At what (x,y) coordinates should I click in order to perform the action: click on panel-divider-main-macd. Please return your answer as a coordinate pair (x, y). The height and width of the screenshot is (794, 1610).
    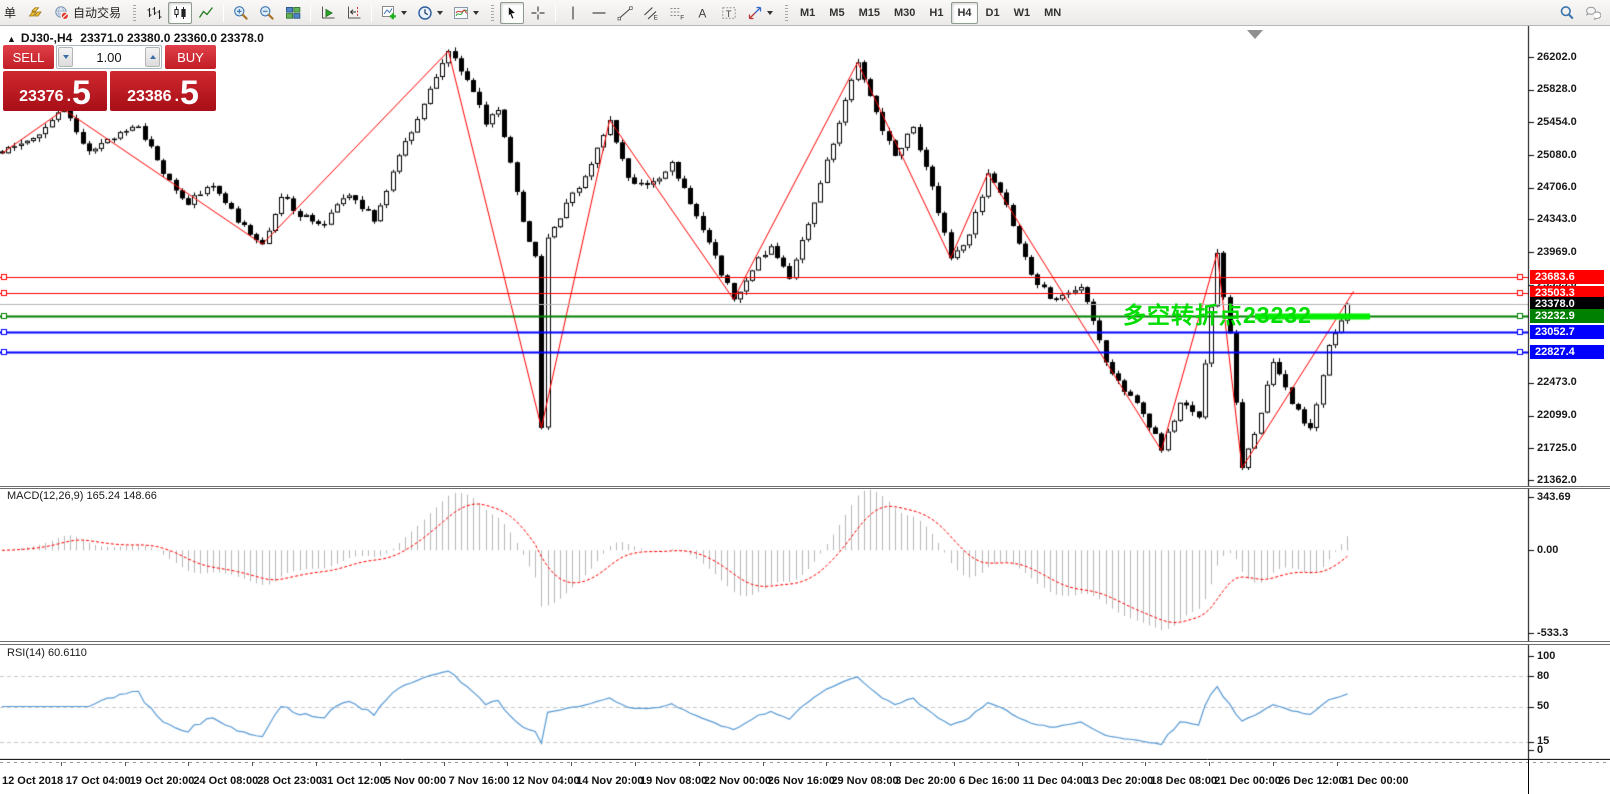
    Looking at the image, I should click on (805, 487).